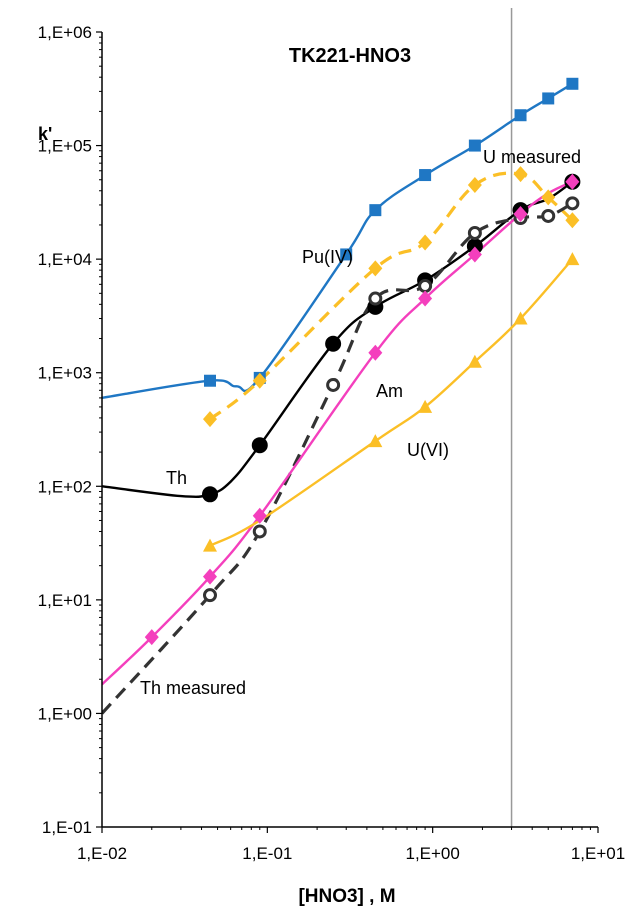 The height and width of the screenshot is (919, 636). I want to click on annotation-th: Th, so click(176, 478).